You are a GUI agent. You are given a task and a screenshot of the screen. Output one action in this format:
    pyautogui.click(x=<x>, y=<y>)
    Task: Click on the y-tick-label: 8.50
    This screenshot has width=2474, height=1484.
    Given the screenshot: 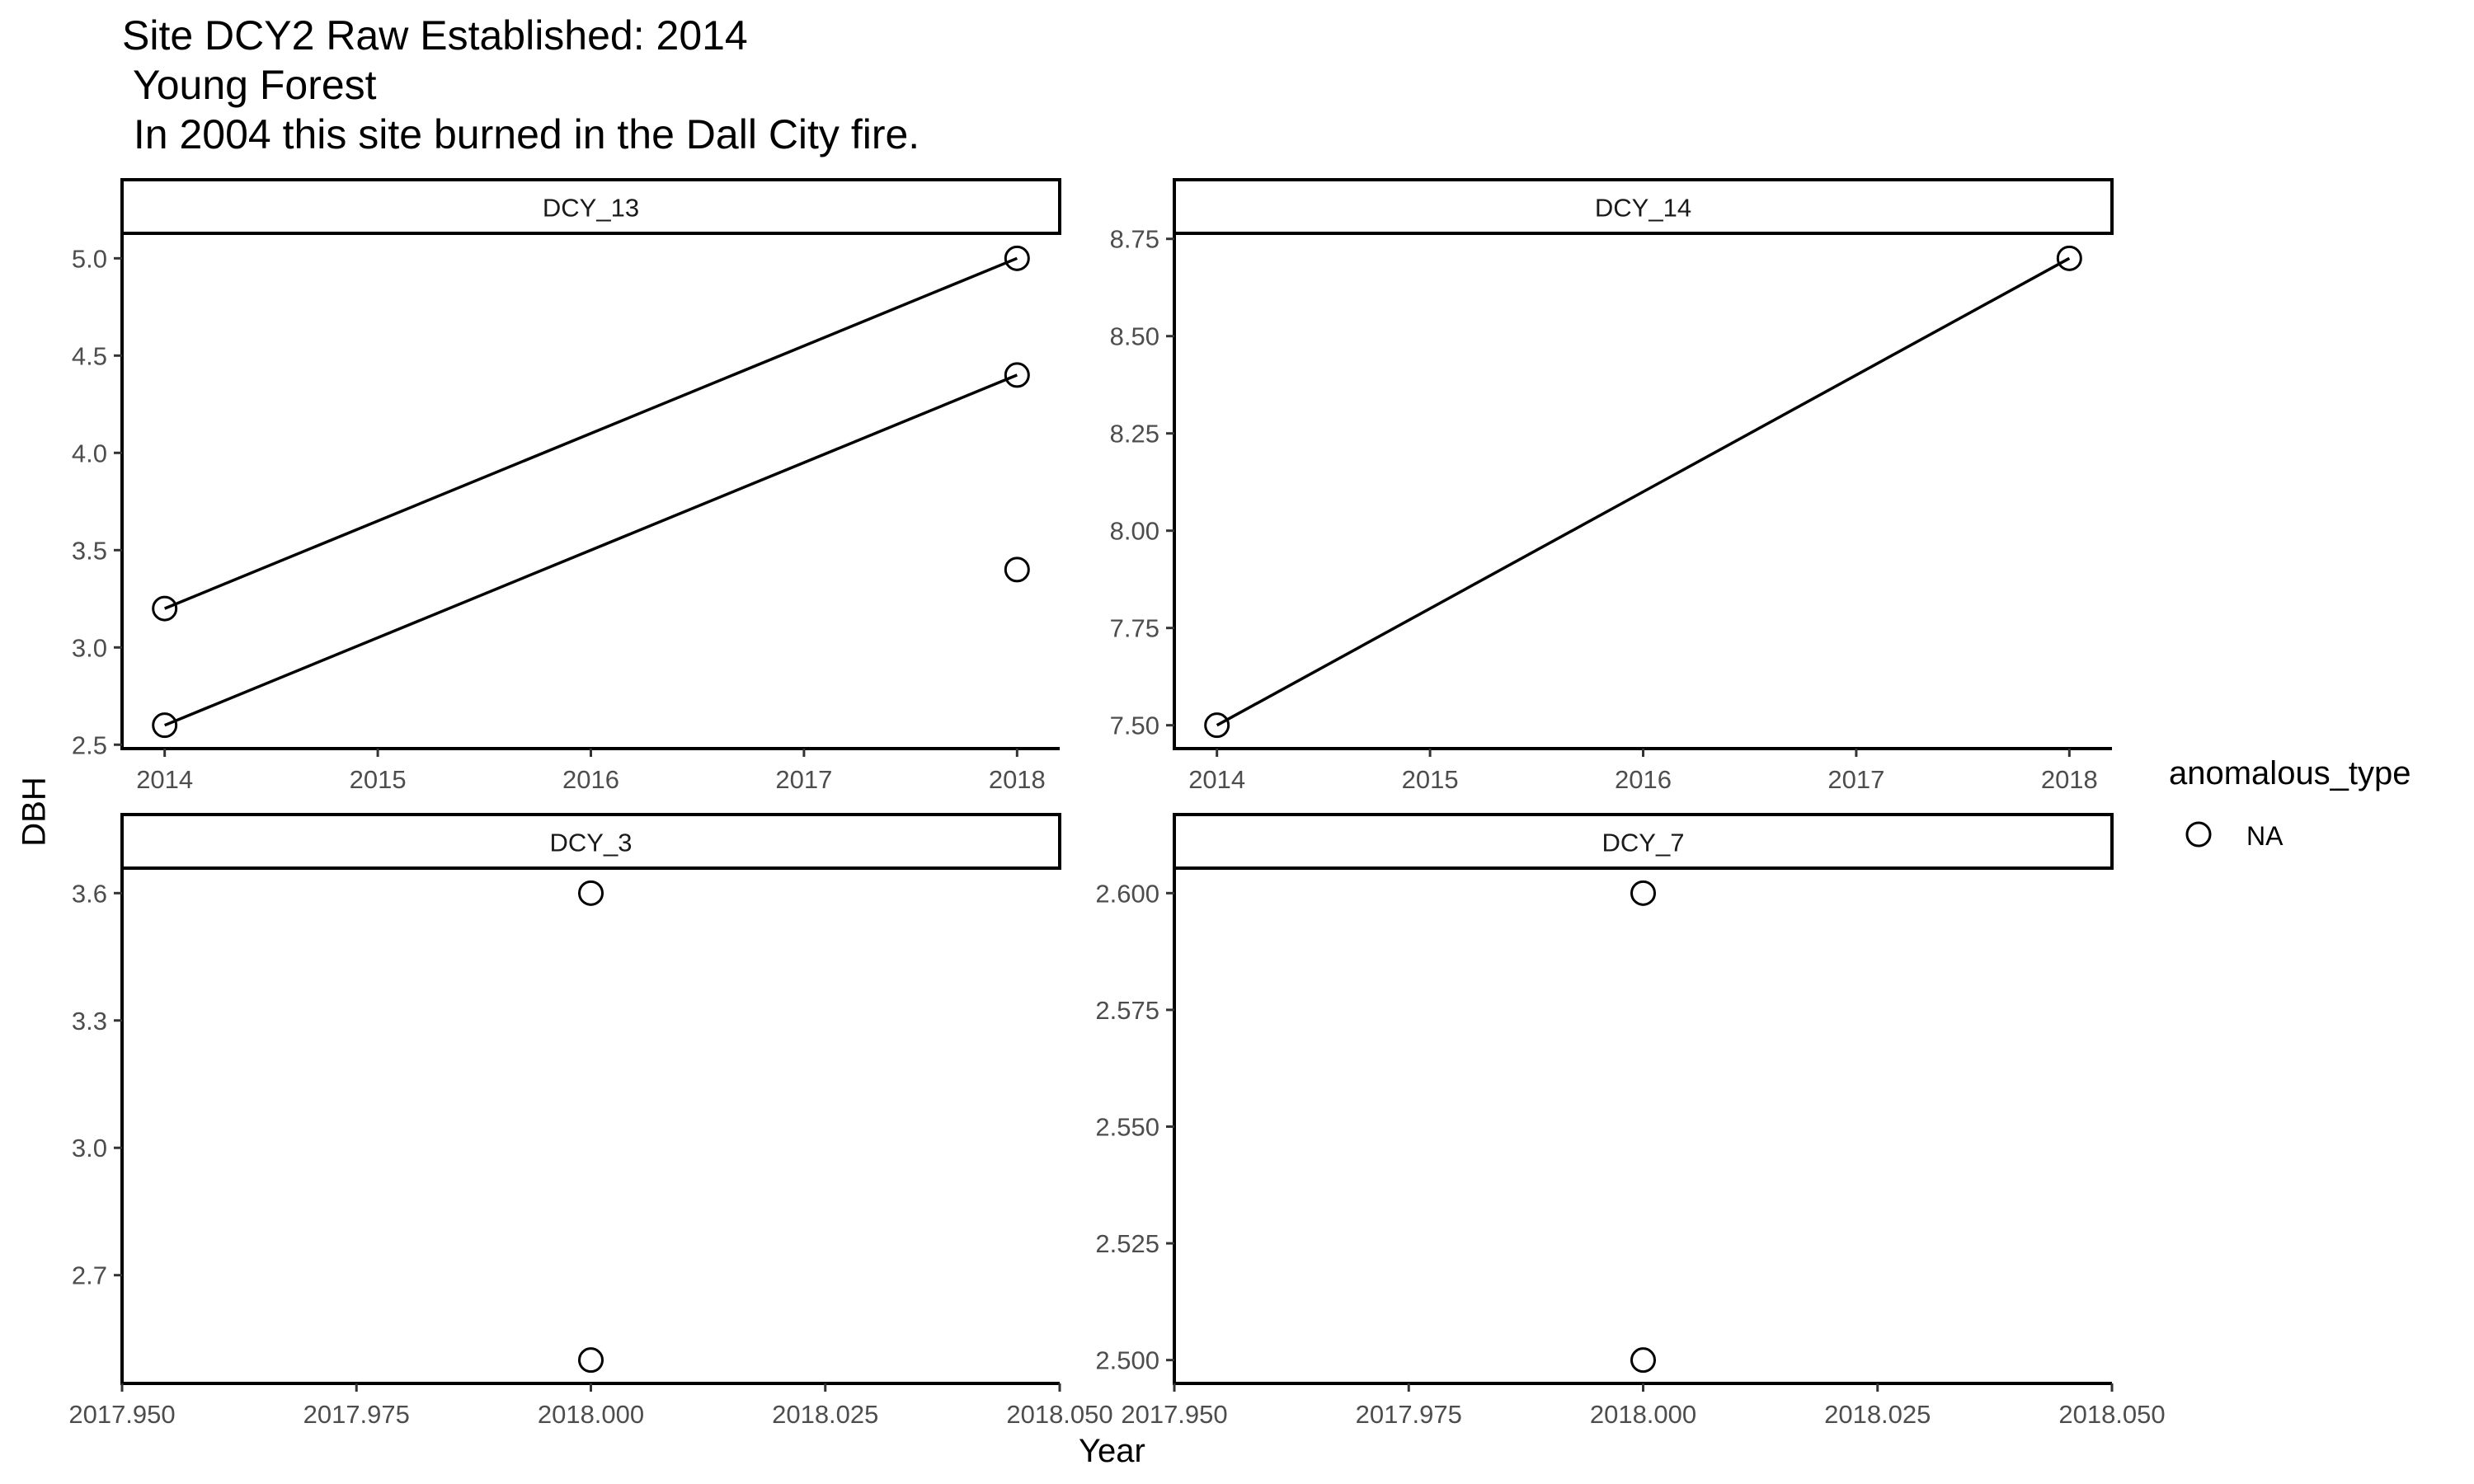 What is the action you would take?
    pyautogui.click(x=1134, y=336)
    